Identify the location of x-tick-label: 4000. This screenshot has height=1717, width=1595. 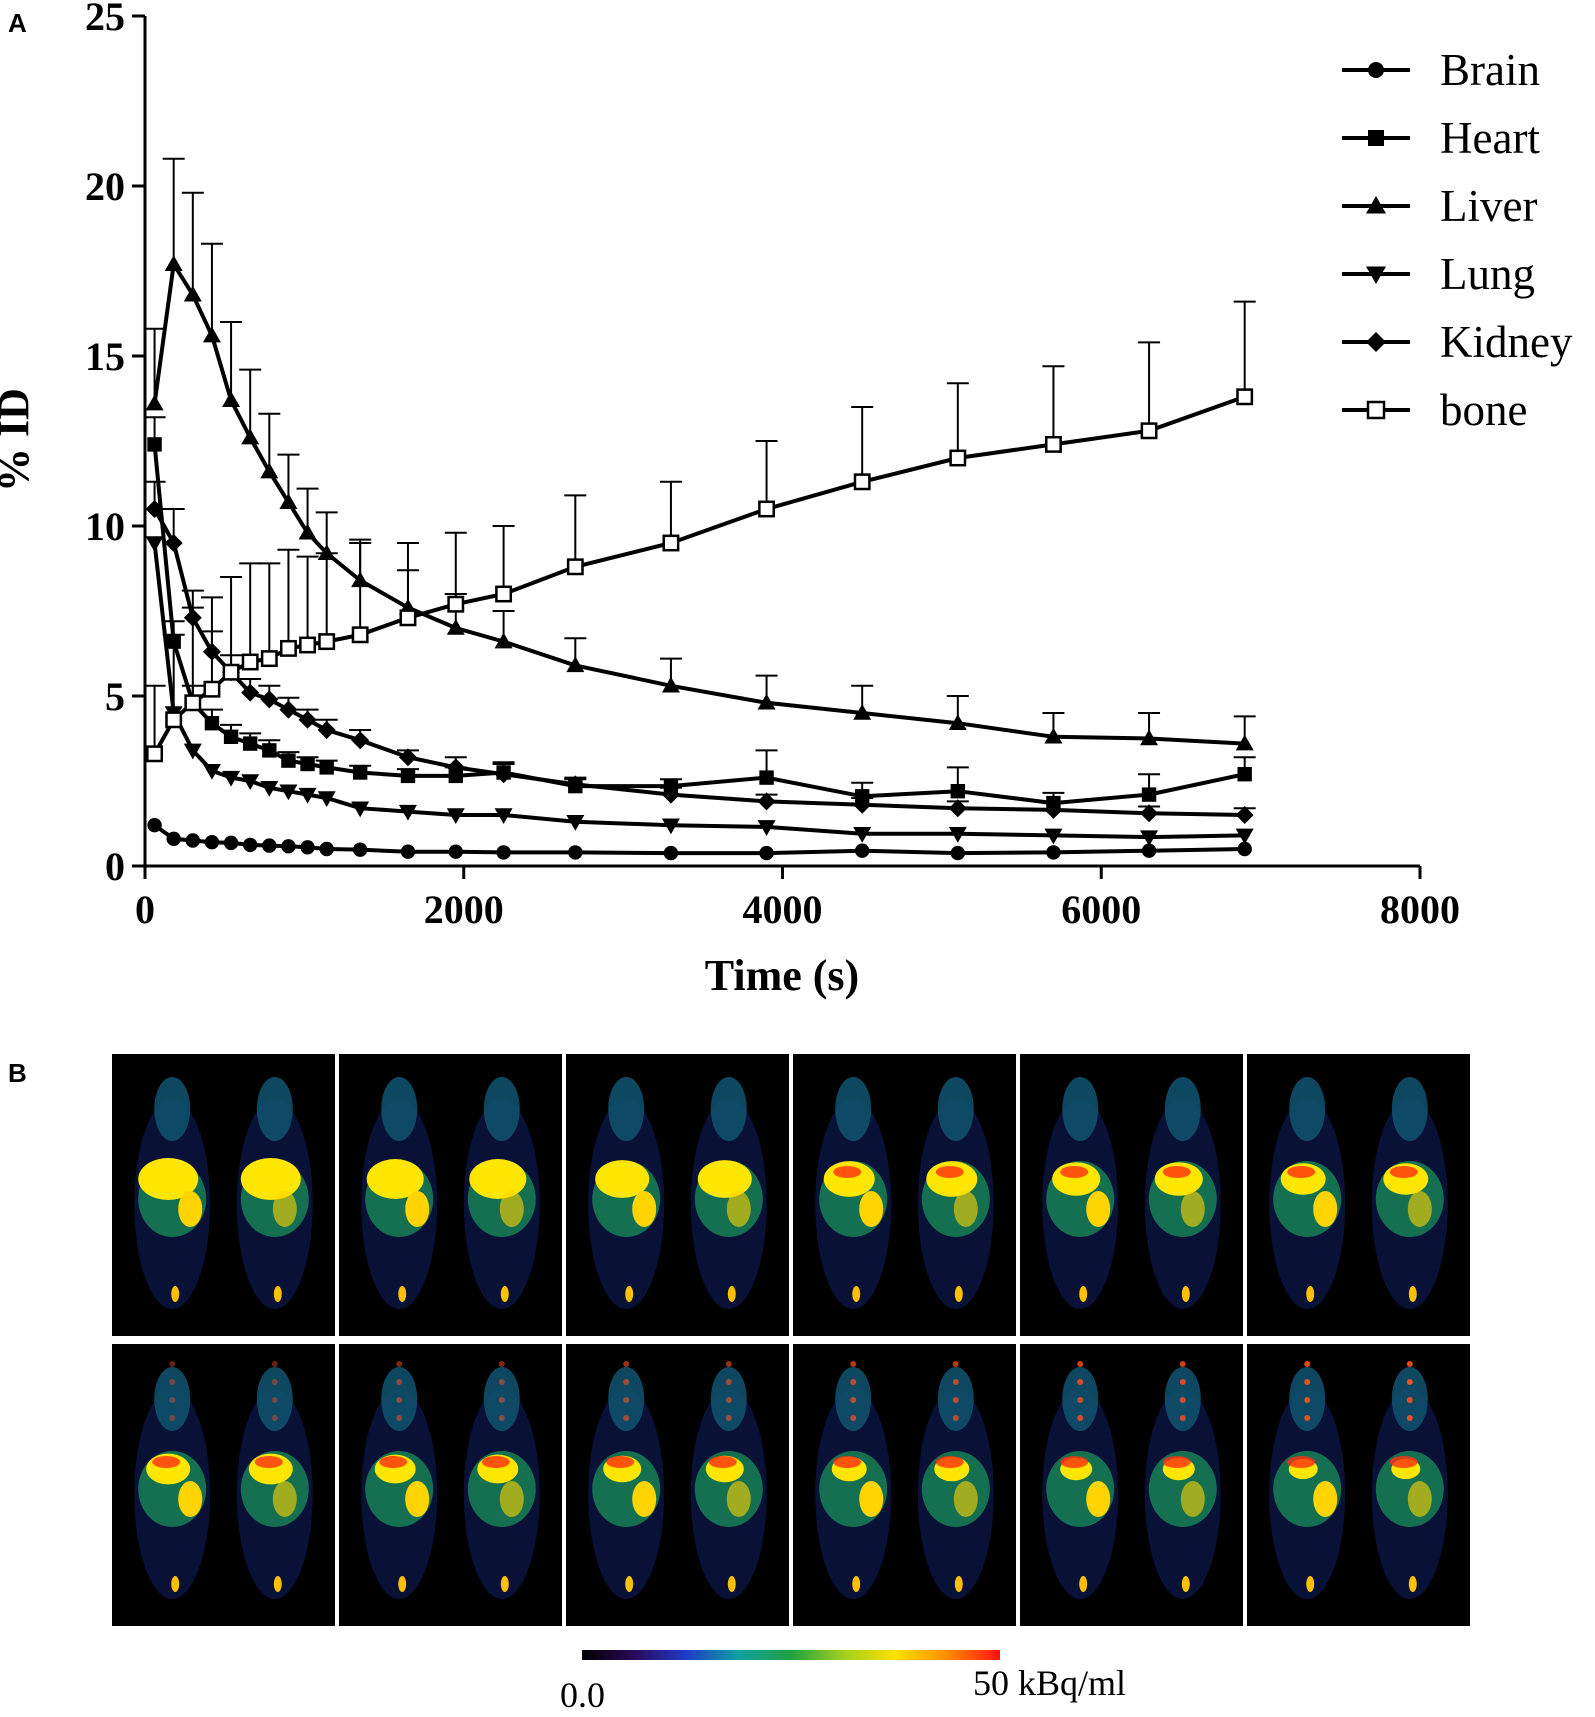
(783, 909).